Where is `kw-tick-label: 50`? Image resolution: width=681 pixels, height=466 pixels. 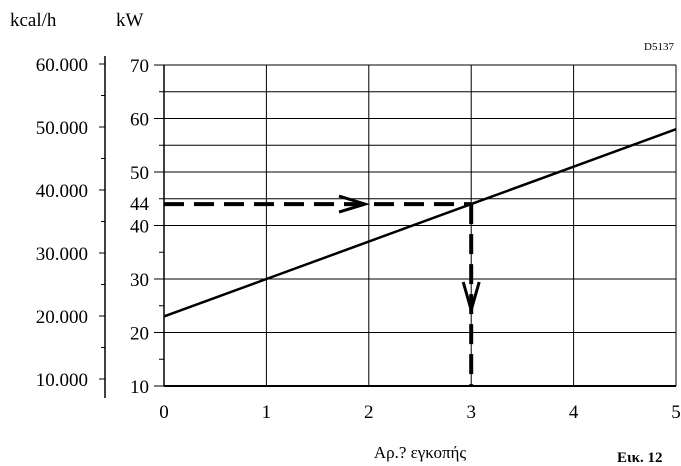
kw-tick-label: 50 is located at coordinates (139, 173).